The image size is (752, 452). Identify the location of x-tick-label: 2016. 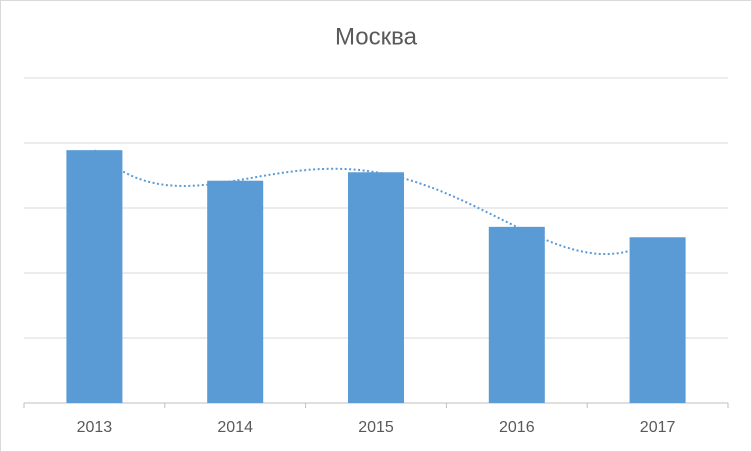
(517, 427).